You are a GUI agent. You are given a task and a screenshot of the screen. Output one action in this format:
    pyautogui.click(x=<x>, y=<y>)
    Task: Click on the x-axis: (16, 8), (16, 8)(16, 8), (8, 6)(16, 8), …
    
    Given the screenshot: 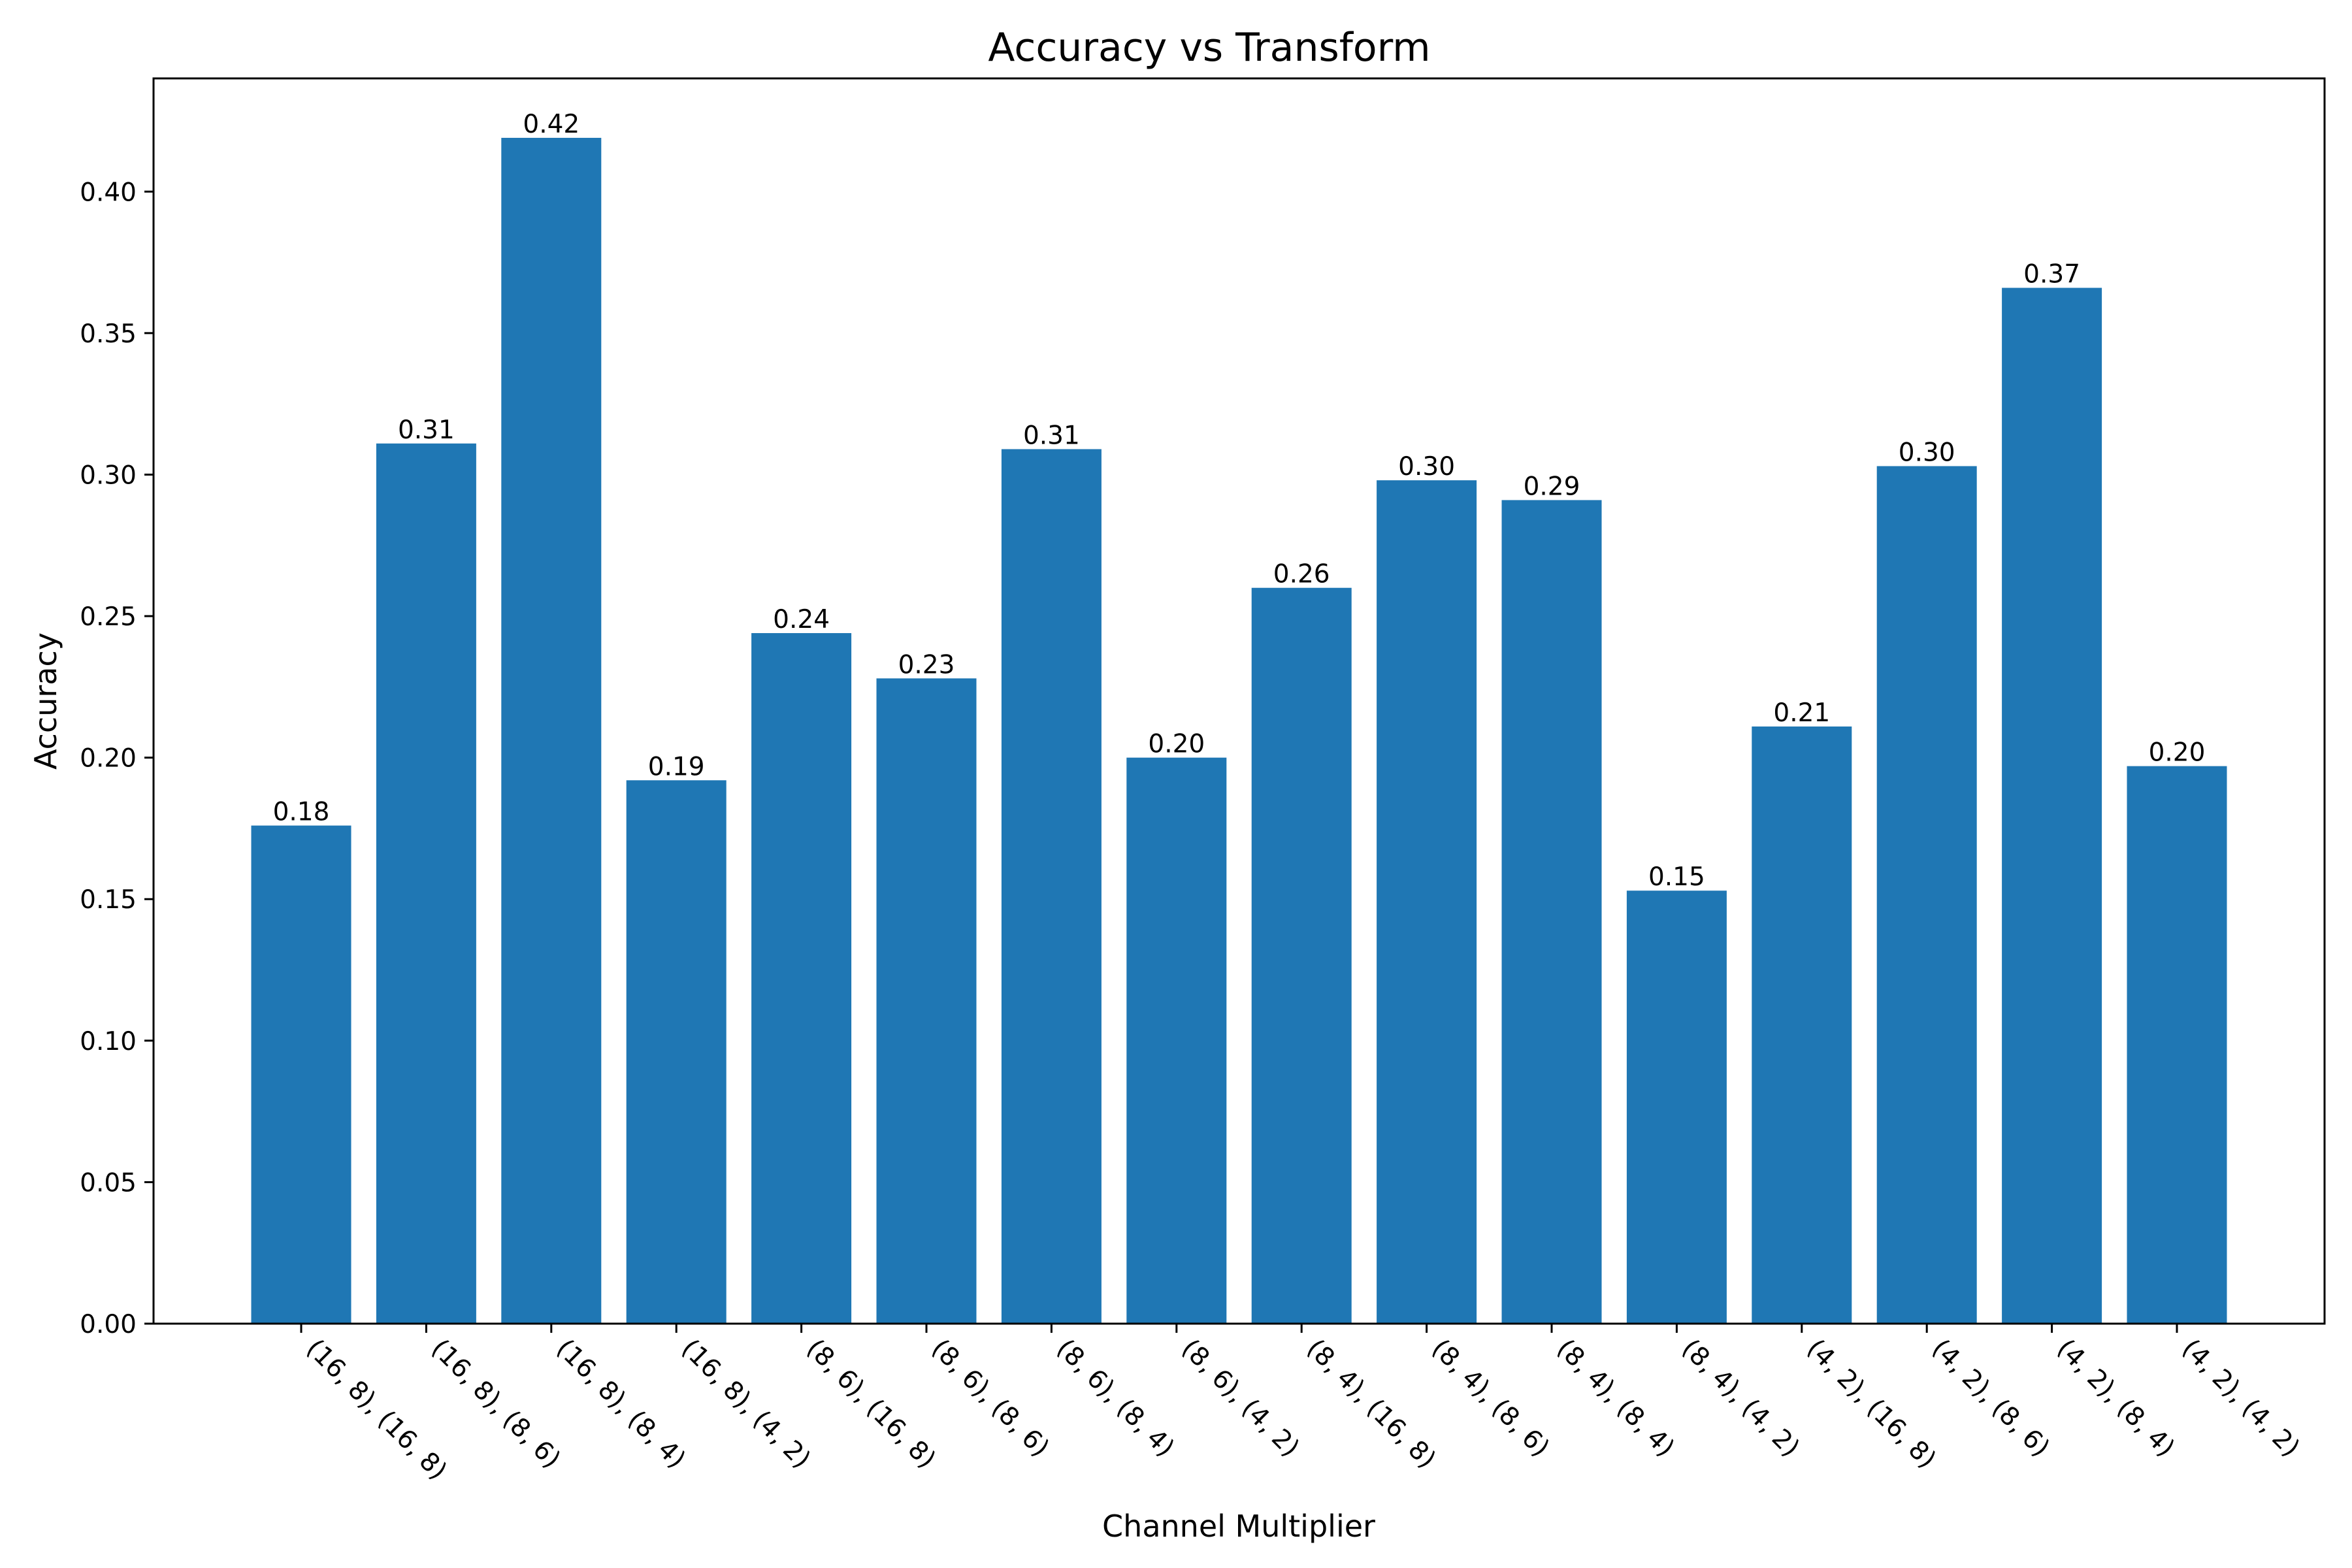 What is the action you would take?
    pyautogui.click(x=1303, y=1405)
    